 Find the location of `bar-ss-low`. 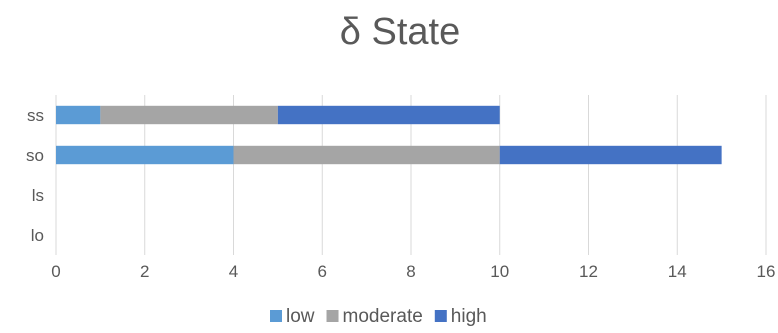

bar-ss-low is located at coordinates (78, 115).